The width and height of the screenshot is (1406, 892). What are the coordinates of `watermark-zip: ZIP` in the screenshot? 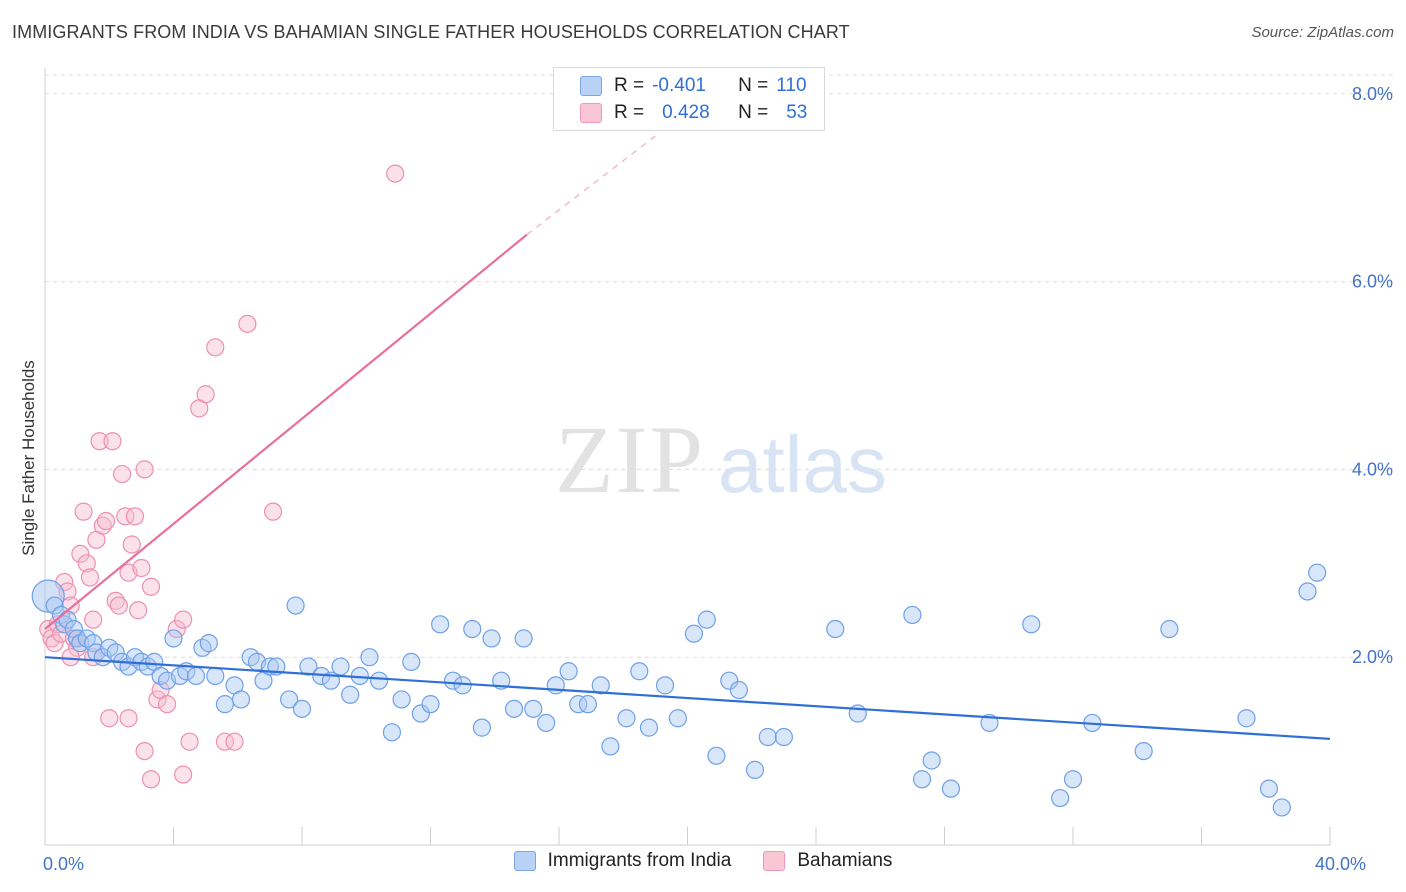 It's located at (630, 459).